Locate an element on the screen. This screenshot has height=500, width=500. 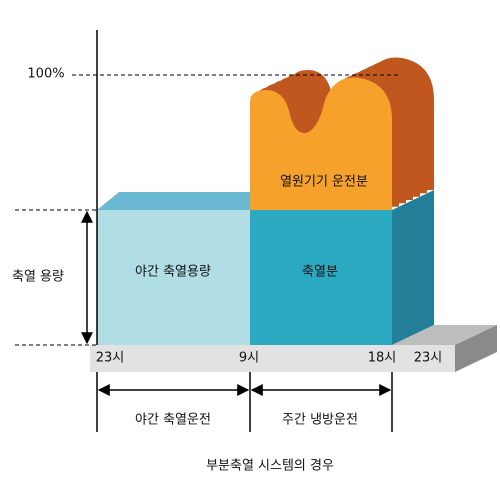
percent-label: 100% is located at coordinates (45, 74).